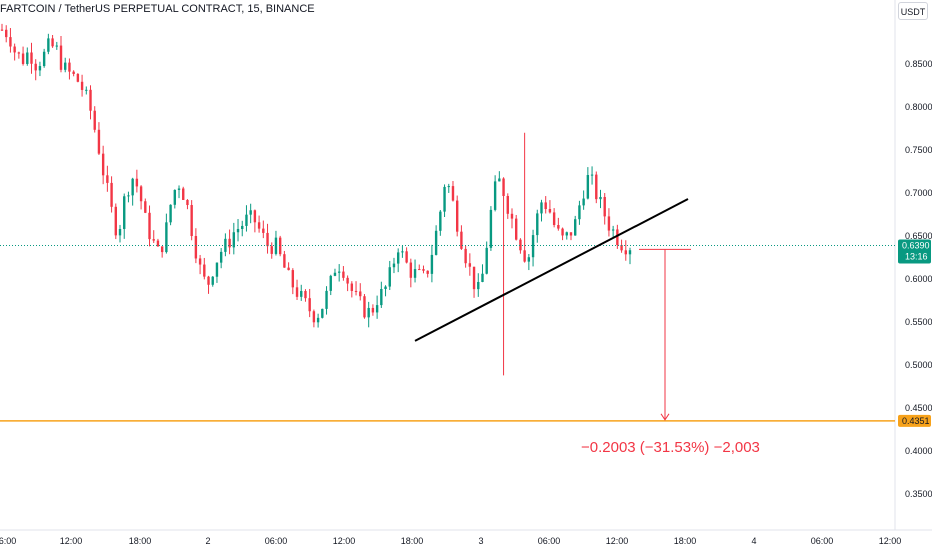 This screenshot has height=550, width=932. I want to click on support-trendline, so click(551, 270).